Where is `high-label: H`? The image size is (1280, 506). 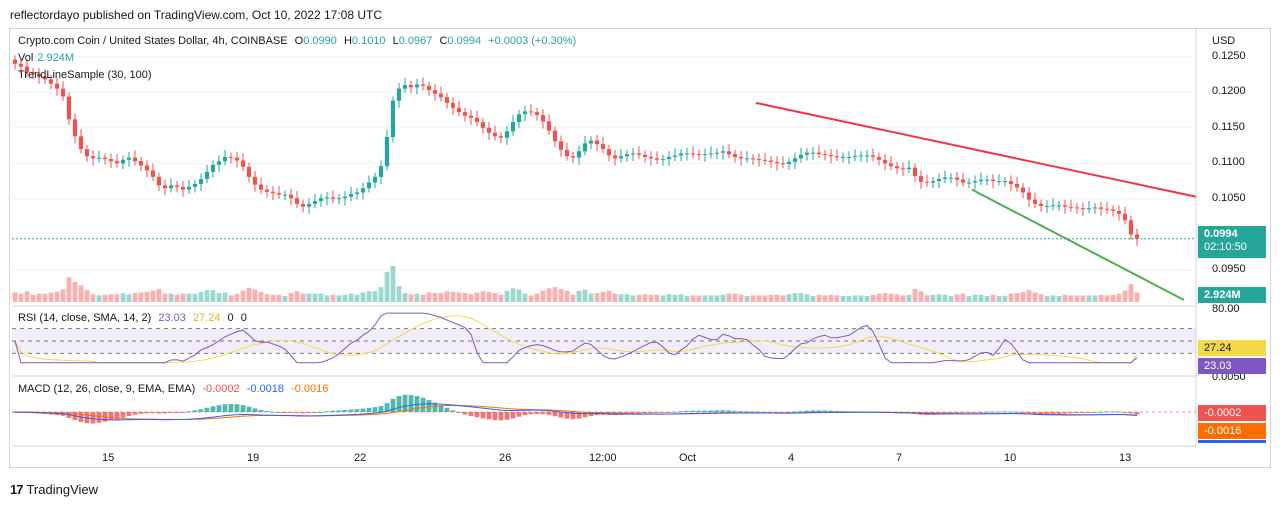 high-label: H is located at coordinates (347, 41).